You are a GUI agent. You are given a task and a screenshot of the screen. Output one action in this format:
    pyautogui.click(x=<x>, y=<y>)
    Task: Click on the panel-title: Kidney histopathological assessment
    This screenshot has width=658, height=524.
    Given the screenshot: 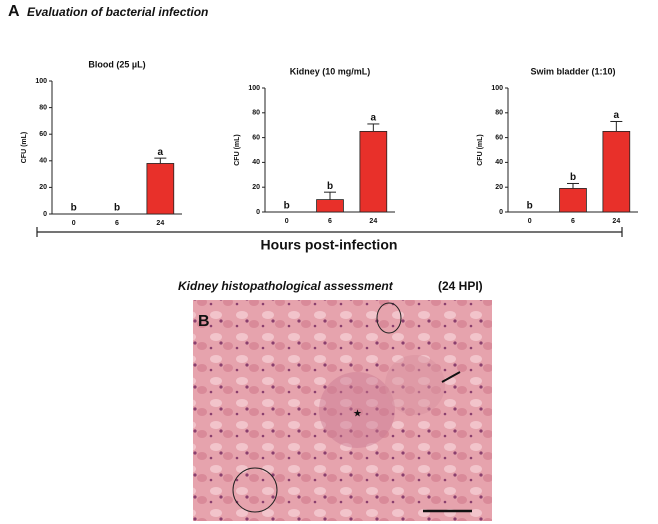 What is the action you would take?
    pyautogui.click(x=286, y=286)
    